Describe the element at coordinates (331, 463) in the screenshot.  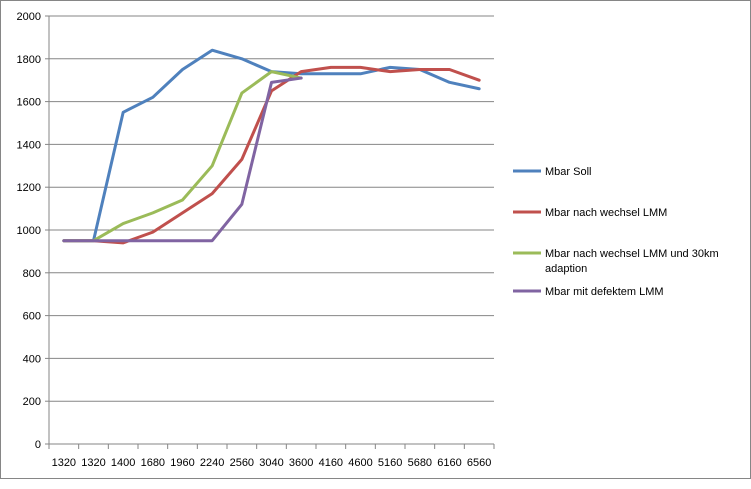
I see `x-tick-label: 4160` at that location.